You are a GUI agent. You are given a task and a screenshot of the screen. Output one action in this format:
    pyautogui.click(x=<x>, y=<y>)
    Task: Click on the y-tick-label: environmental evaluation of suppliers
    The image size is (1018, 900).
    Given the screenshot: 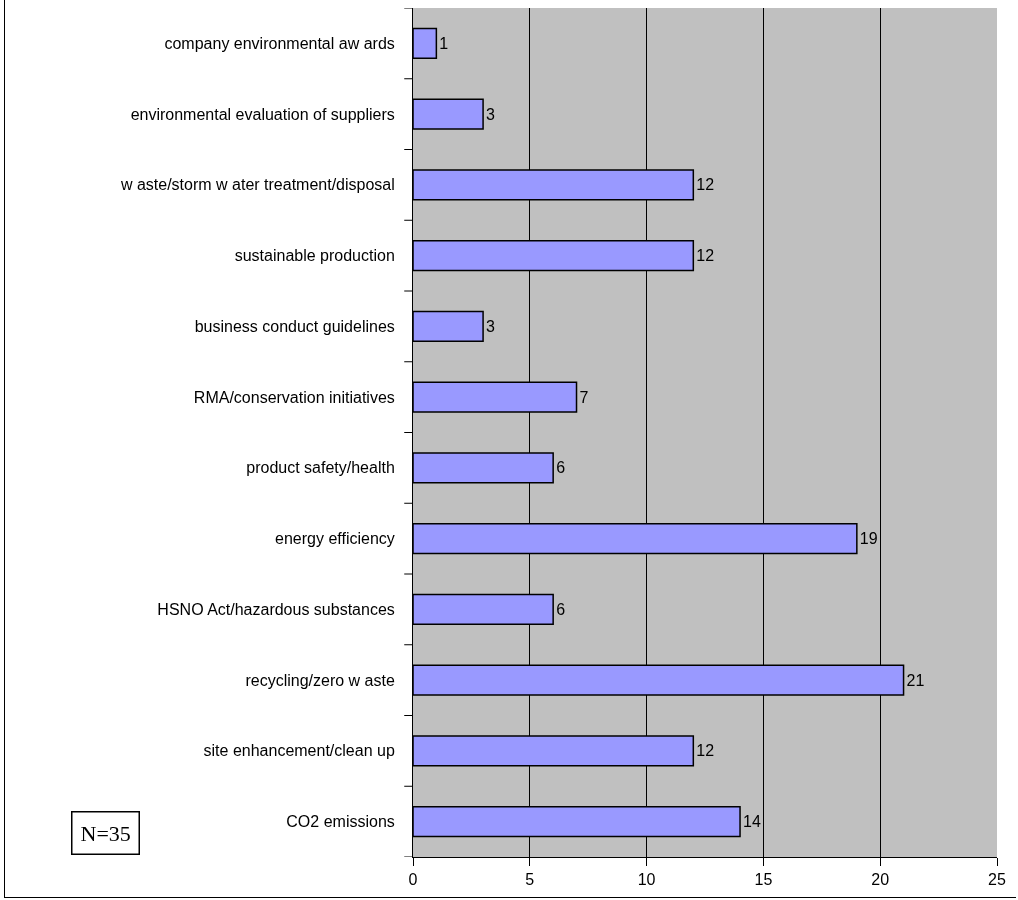 What is the action you would take?
    pyautogui.click(x=262, y=114)
    